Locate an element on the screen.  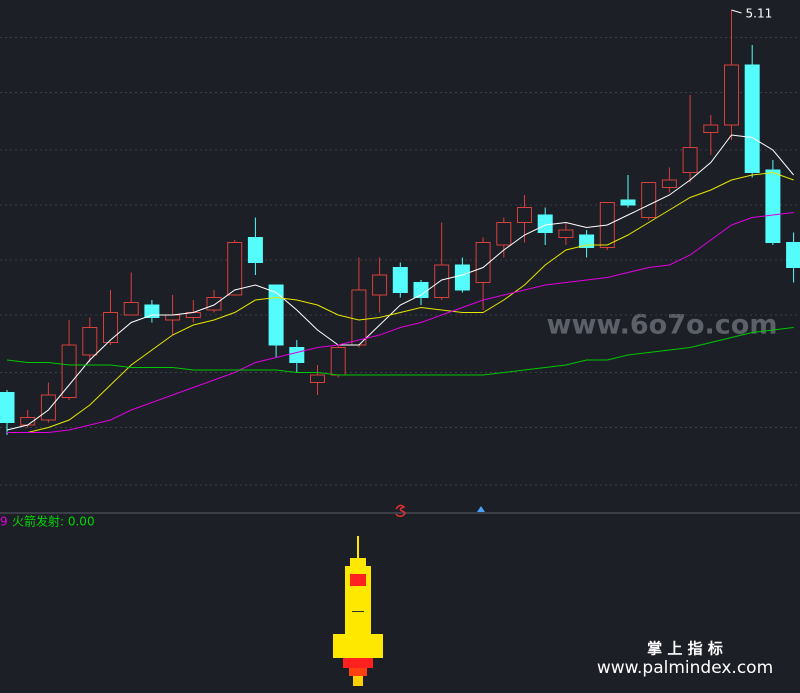
moving-average-line is located at coordinates (400, 351).